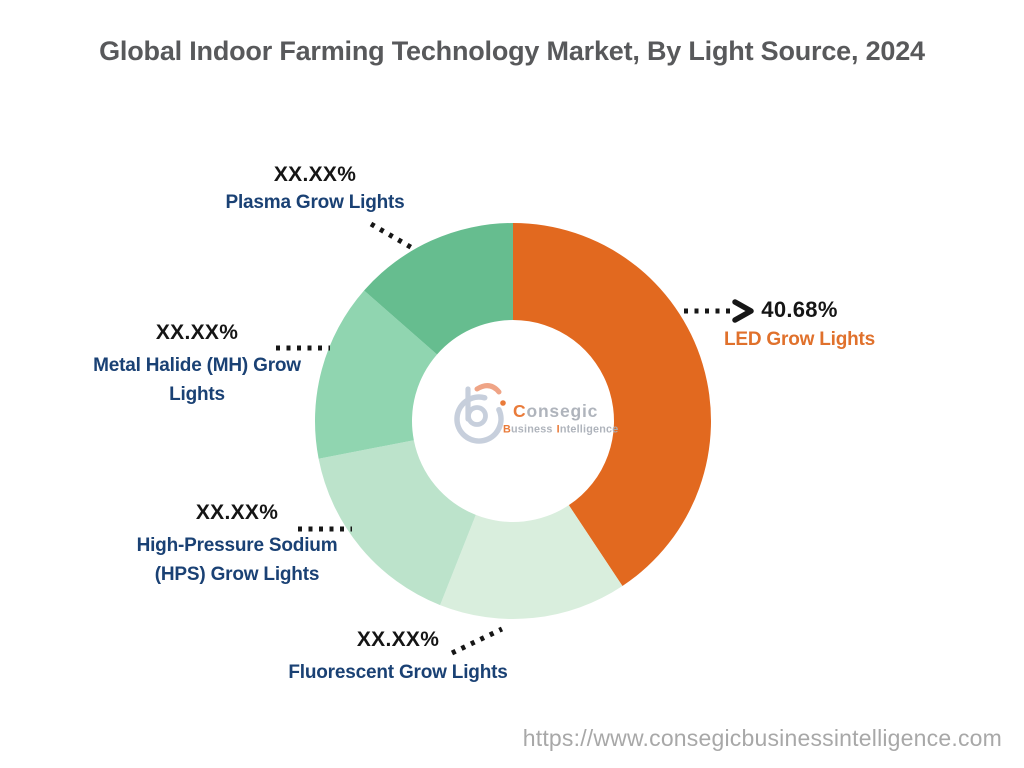 This screenshot has width=1024, height=768. Describe the element at coordinates (799, 339) in the screenshot. I see `segment-label-led: LED Grow Lights` at that location.